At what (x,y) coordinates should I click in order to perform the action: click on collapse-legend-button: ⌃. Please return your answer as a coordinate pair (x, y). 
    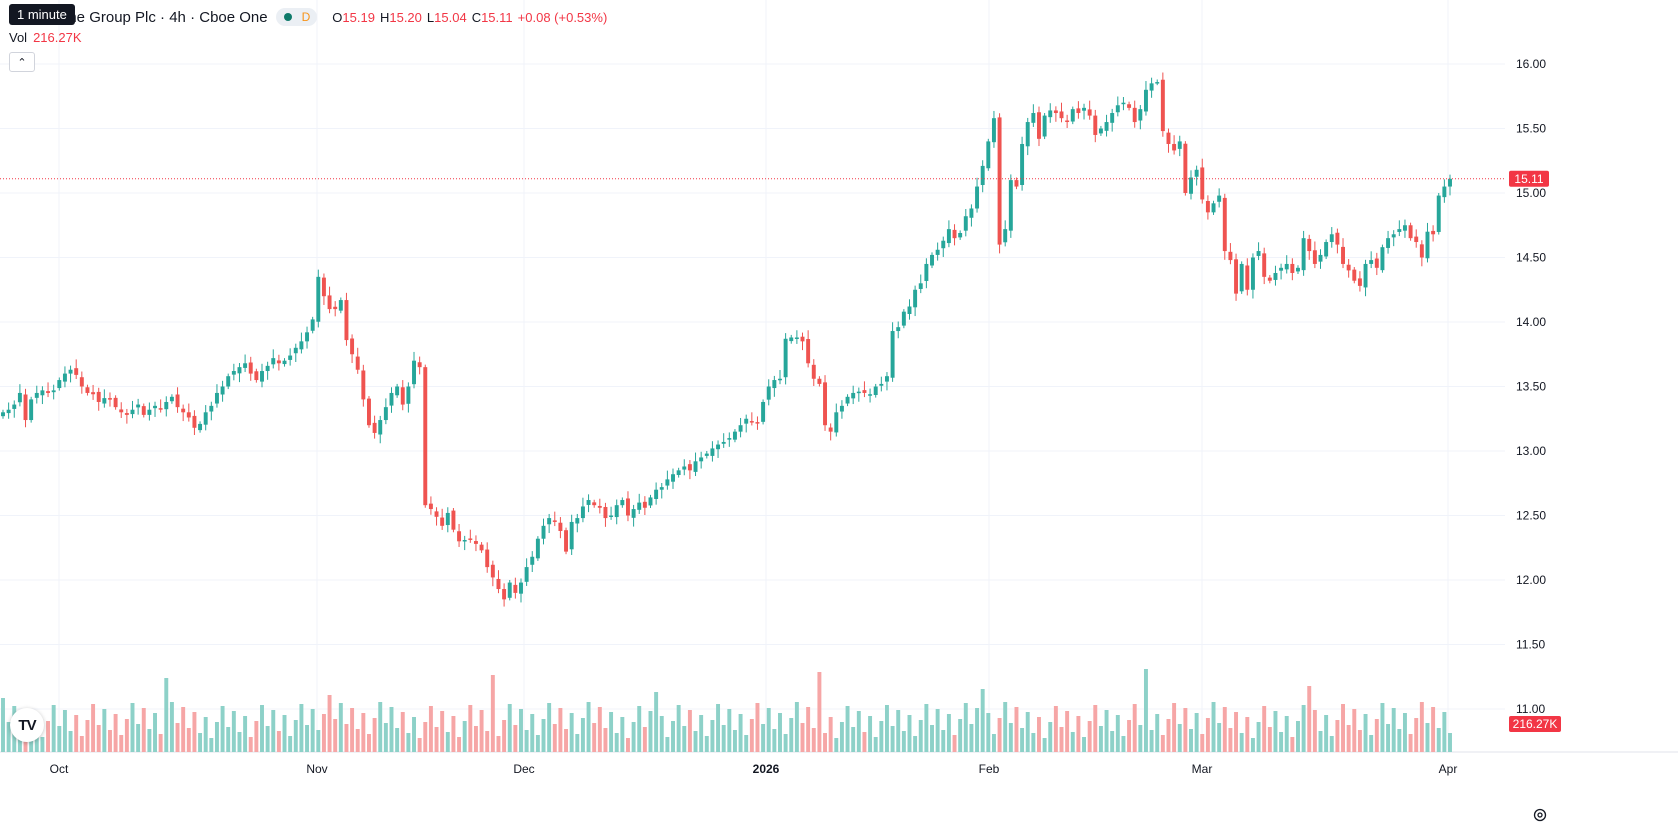
    Looking at the image, I should click on (22, 62).